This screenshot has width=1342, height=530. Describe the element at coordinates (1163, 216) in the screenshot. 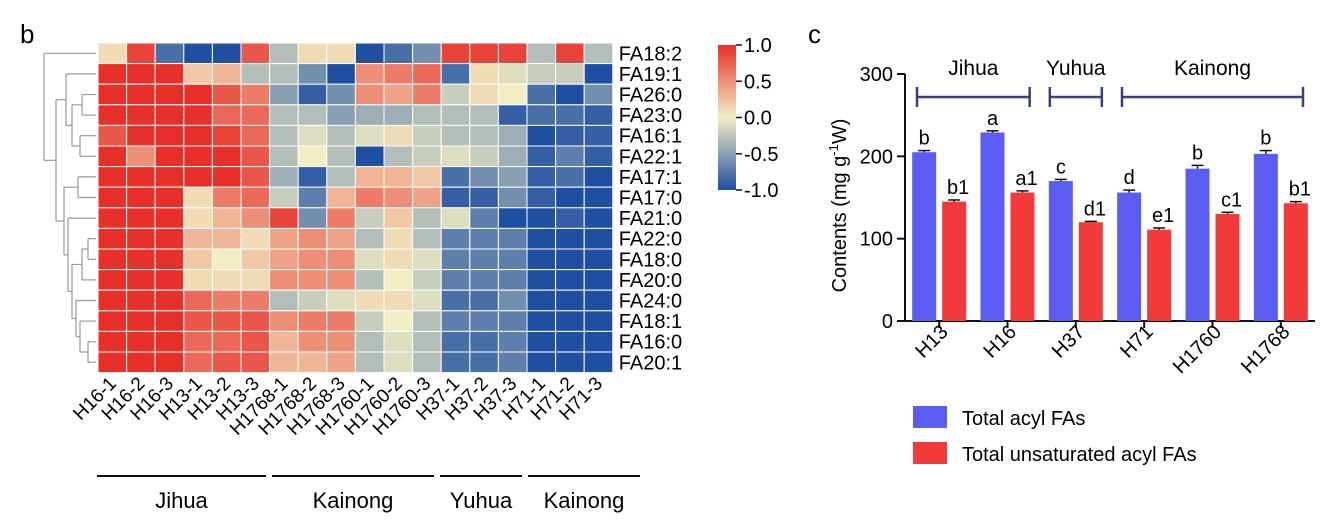

I see `significance-label: e1` at that location.